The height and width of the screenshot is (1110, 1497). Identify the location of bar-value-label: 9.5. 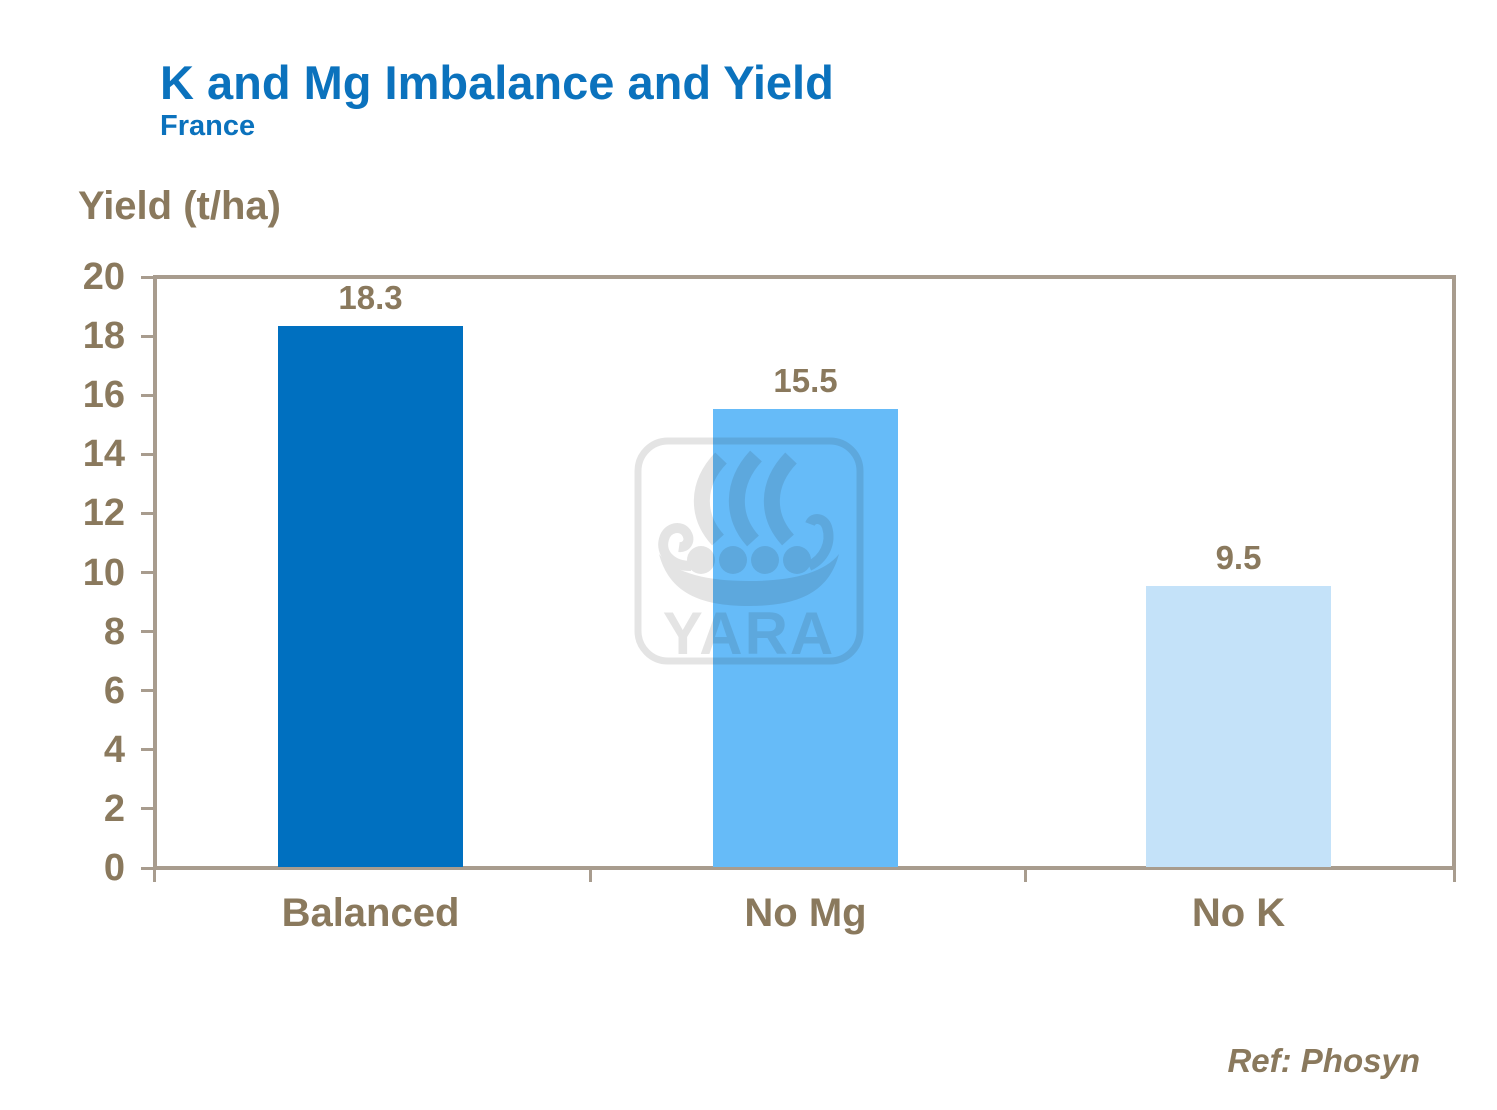
(1238, 558).